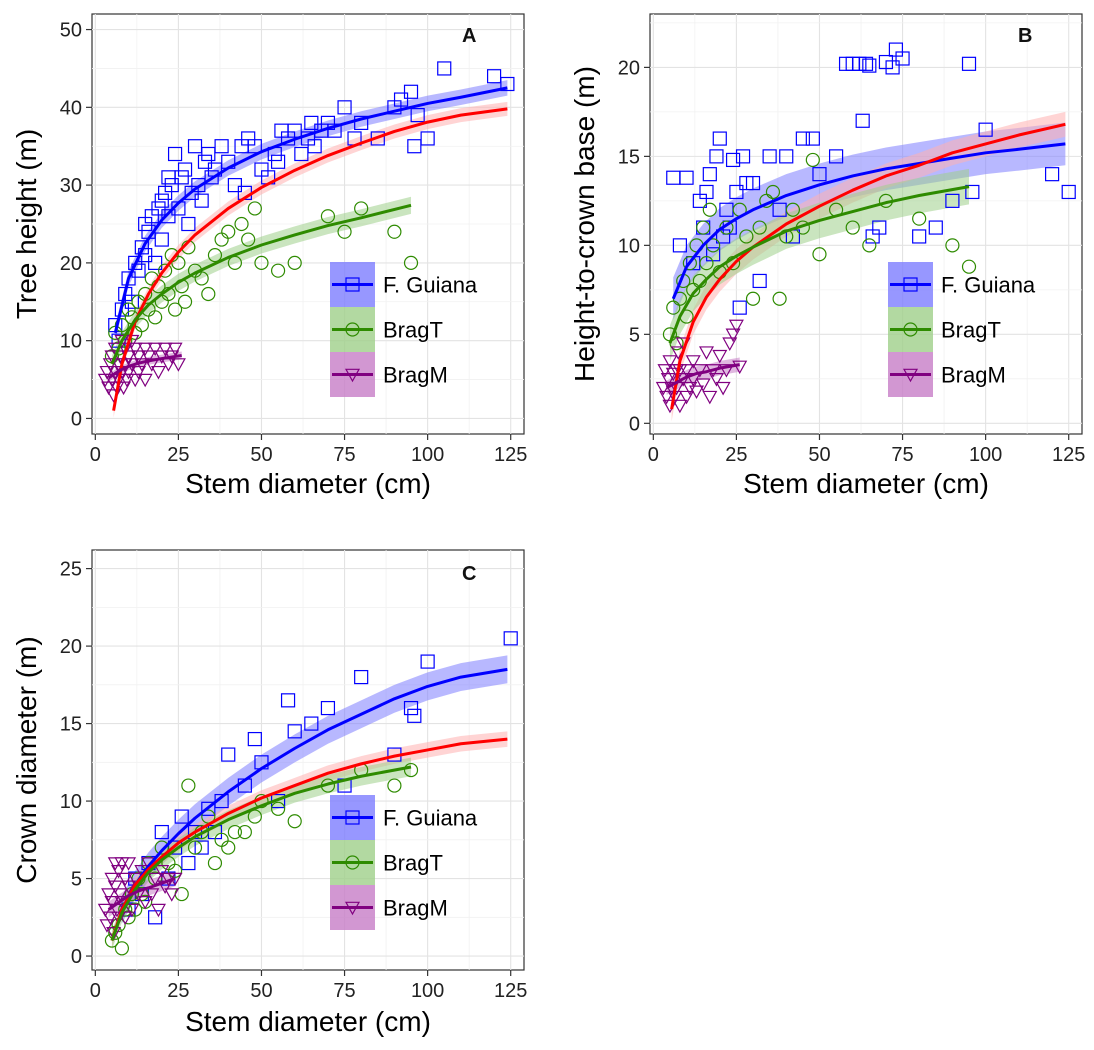  Describe the element at coordinates (902, 455) in the screenshot. I see `panel-b-x-tick-label: 75` at that location.